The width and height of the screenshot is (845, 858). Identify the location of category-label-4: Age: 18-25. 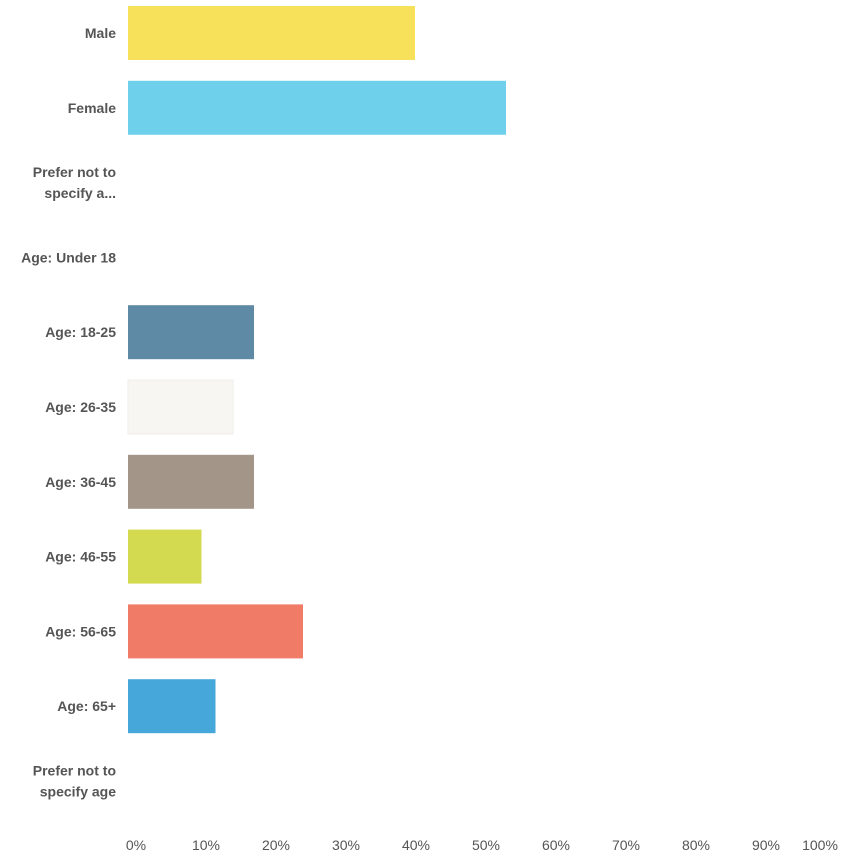
(80, 332).